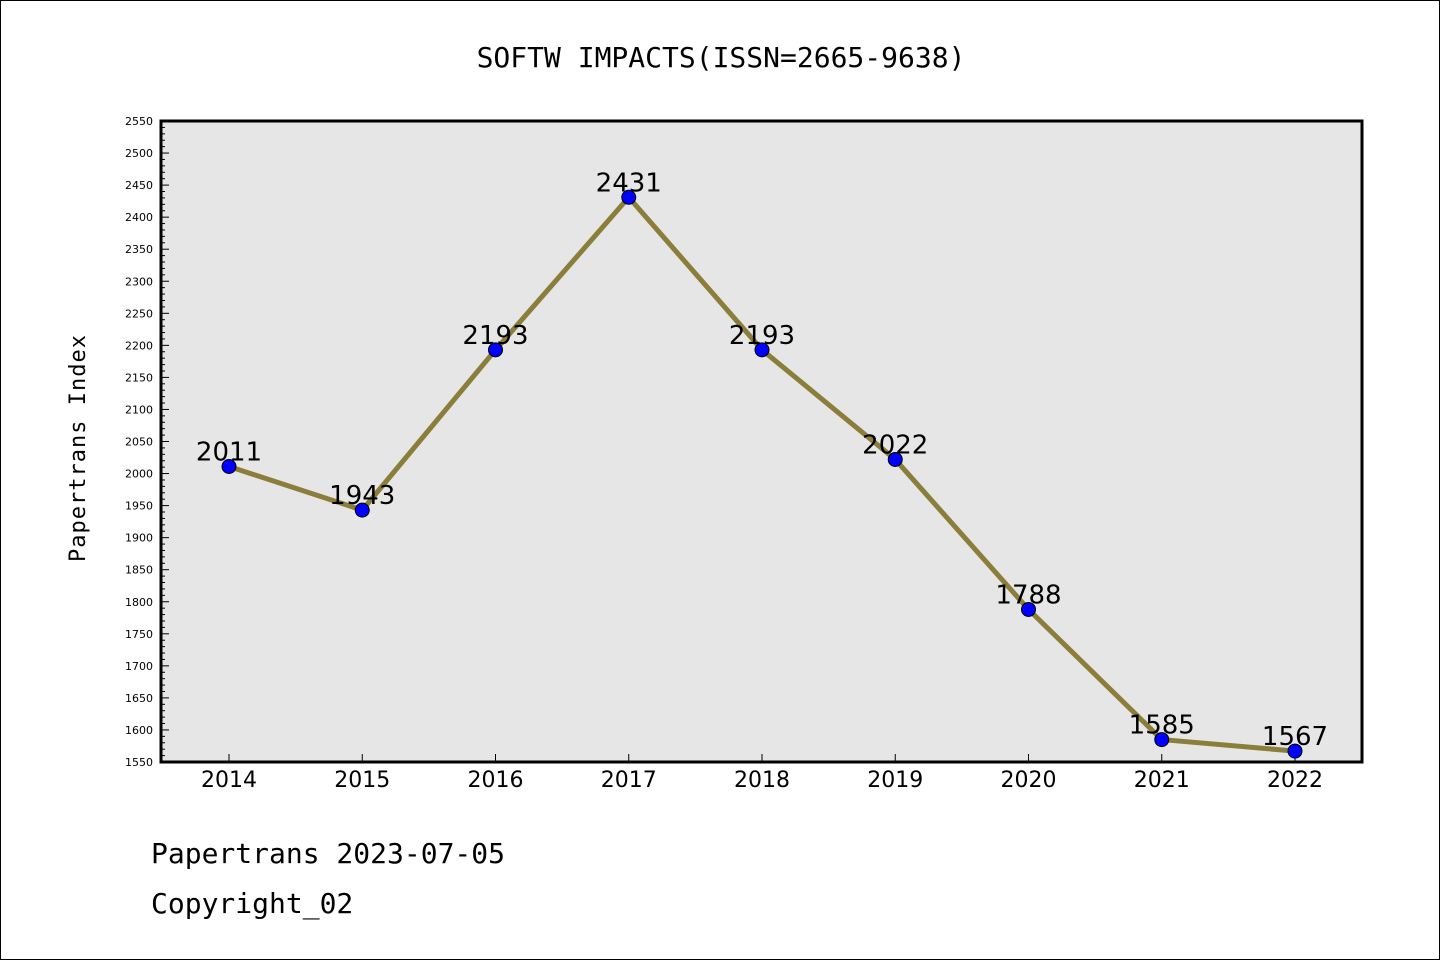 This screenshot has height=961, width=1440. Describe the element at coordinates (762, 780) in the screenshot. I see `x-tick-label: 2018` at that location.